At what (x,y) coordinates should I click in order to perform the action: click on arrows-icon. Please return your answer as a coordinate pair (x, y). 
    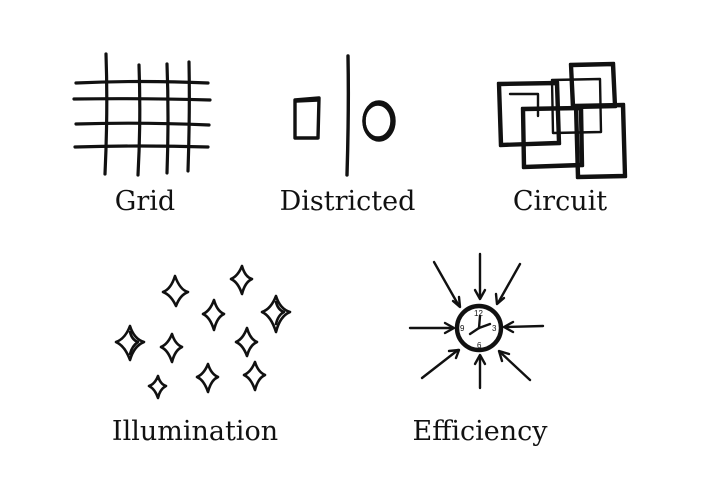
    Looking at the image, I should click on (476, 321).